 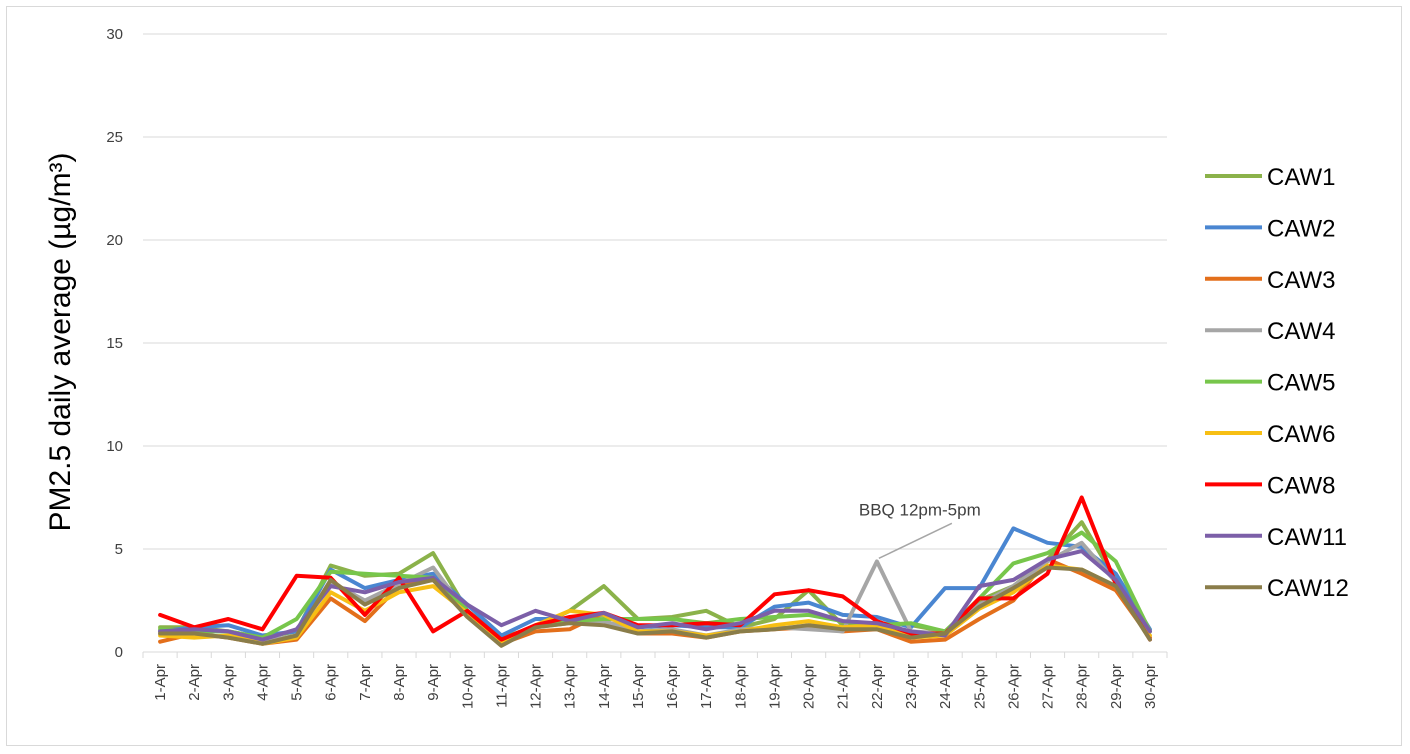 What do you see at coordinates (228, 682) in the screenshot?
I see `x-tick-label: 3-Apr` at bounding box center [228, 682].